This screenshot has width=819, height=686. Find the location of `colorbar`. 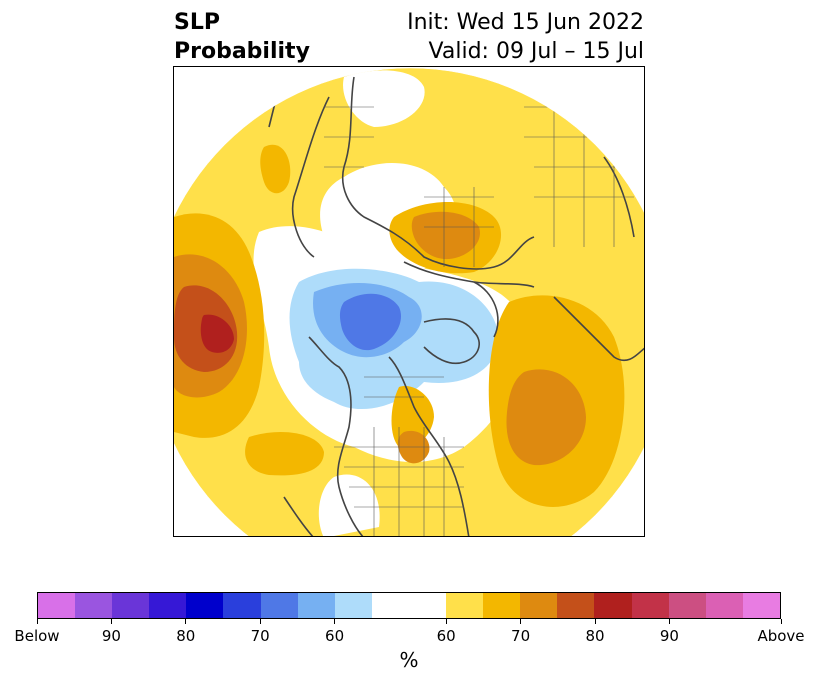

colorbar is located at coordinates (409, 605).